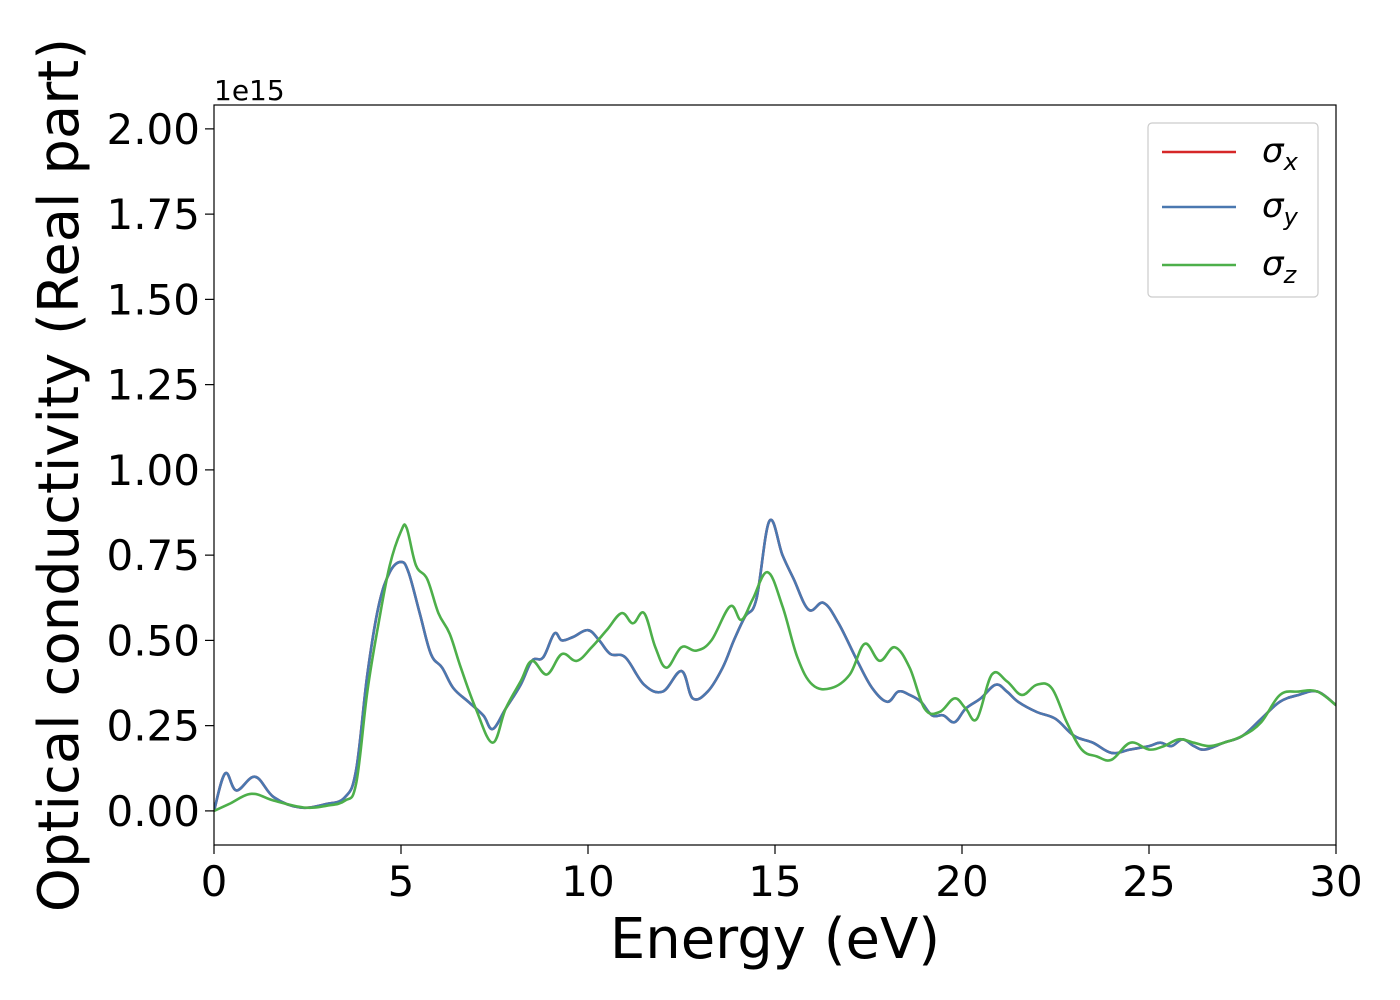 This screenshot has width=1400, height=1000. Describe the element at coordinates (153, 214) in the screenshot. I see `y-tick-label: 1.75` at that location.